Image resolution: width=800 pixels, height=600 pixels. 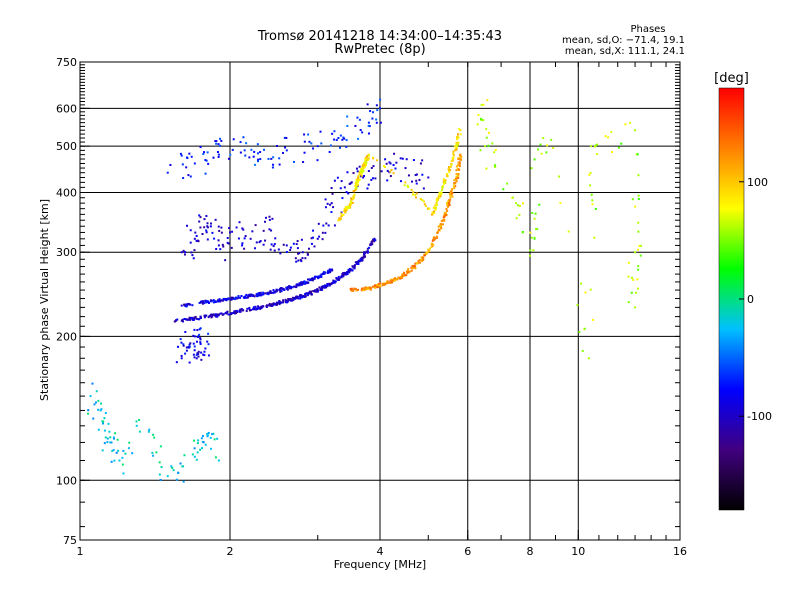 I want to click on colorbar-tick-label: -100, so click(x=759, y=416).